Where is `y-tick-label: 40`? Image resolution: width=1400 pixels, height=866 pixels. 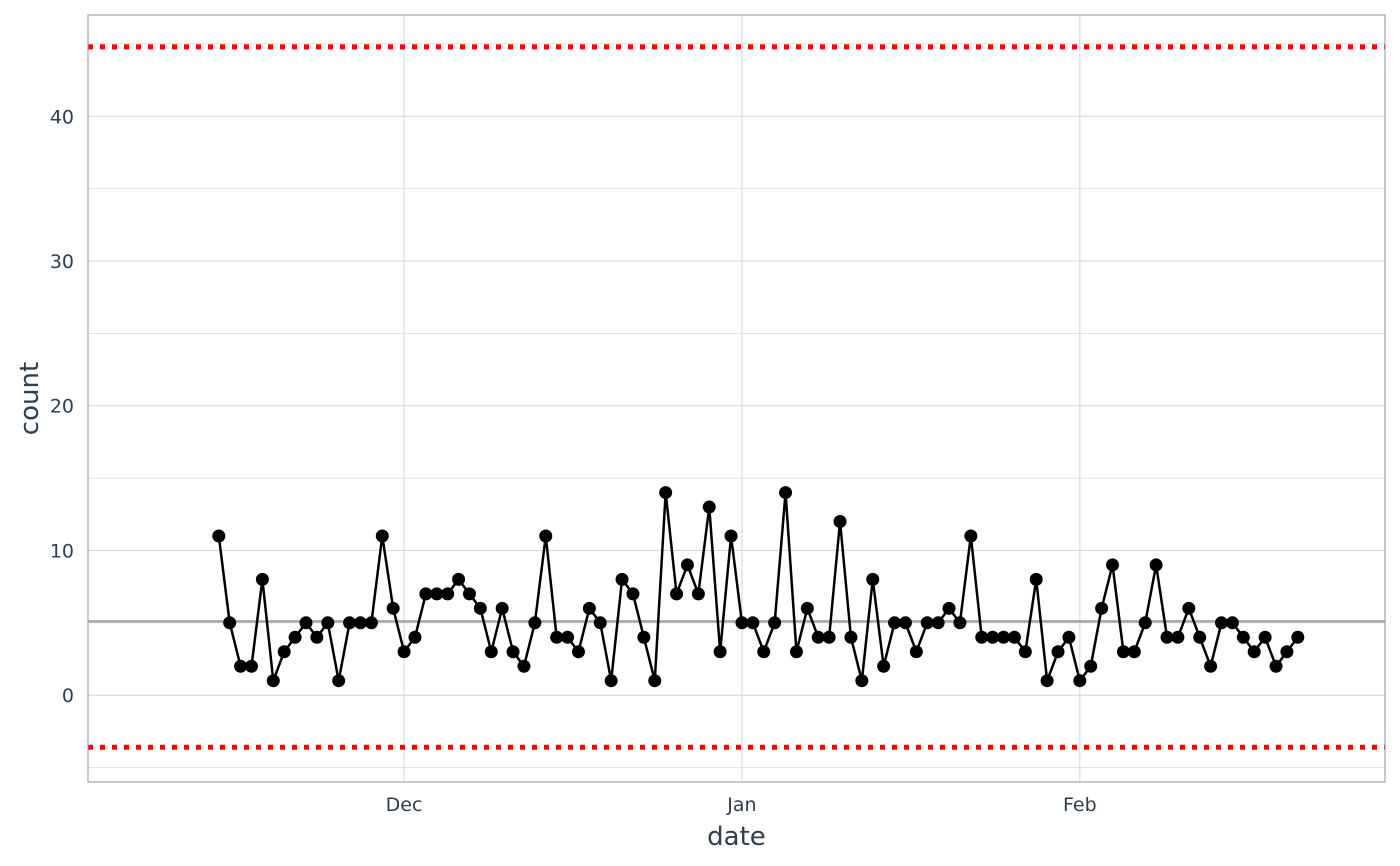
y-tick-label: 40 is located at coordinates (62, 117).